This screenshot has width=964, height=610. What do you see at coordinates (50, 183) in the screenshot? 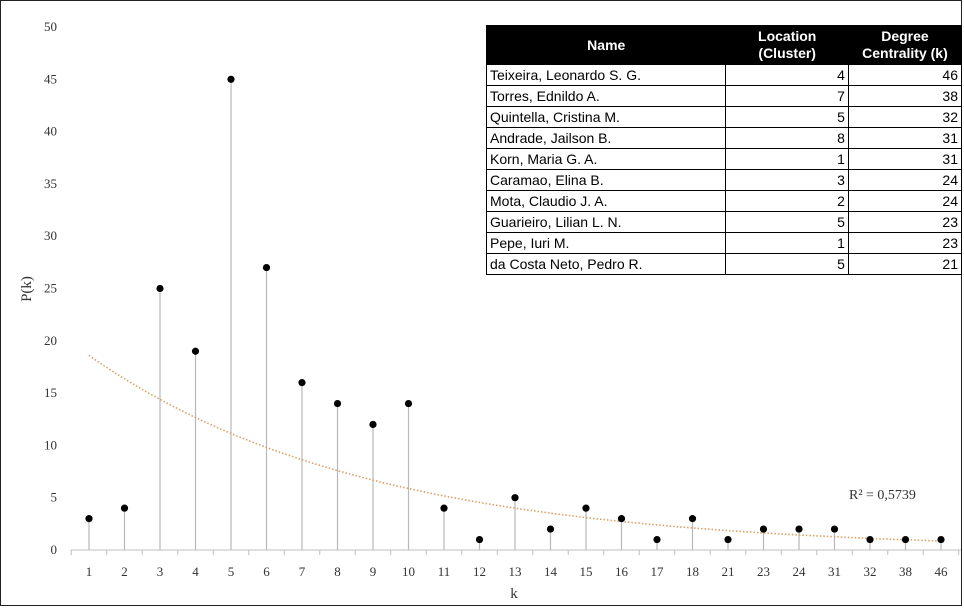
I see `y-tick-label: 35` at bounding box center [50, 183].